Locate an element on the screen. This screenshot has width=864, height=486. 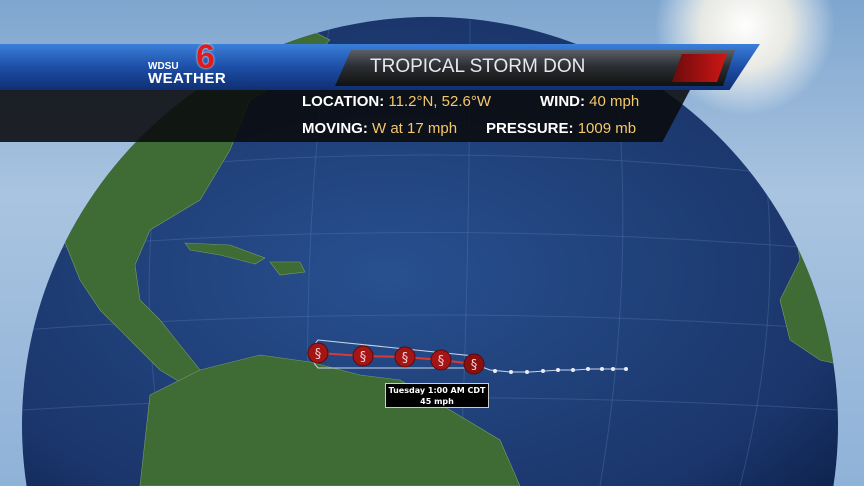
storm-track: § § § § § is located at coordinates (467, 357).